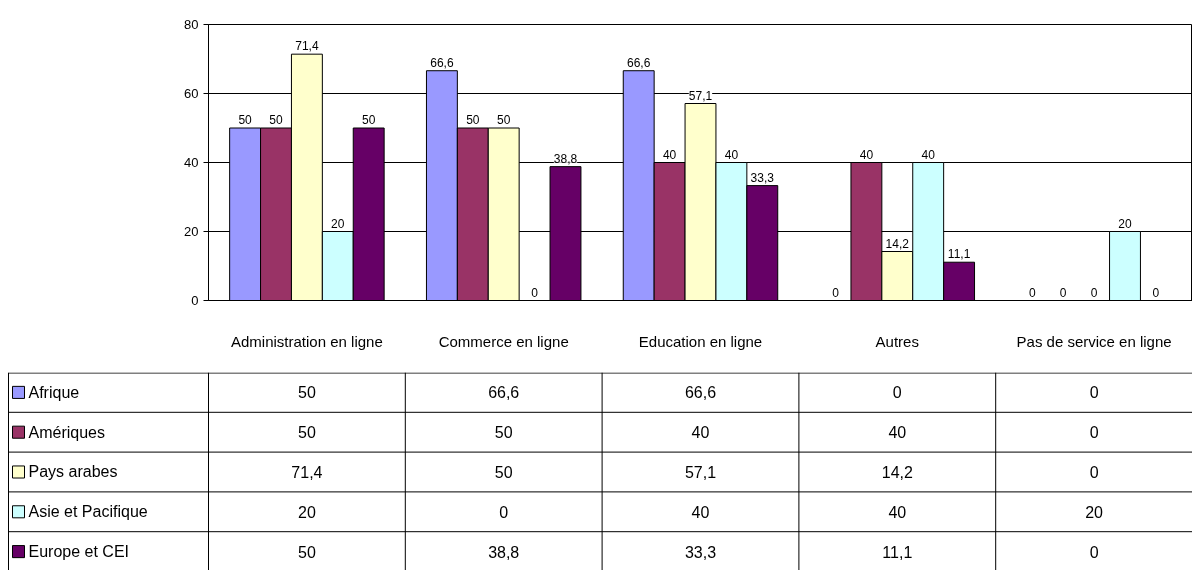  What do you see at coordinates (503, 341) in the screenshot?
I see `x-tick-label: Commerce en ligne` at bounding box center [503, 341].